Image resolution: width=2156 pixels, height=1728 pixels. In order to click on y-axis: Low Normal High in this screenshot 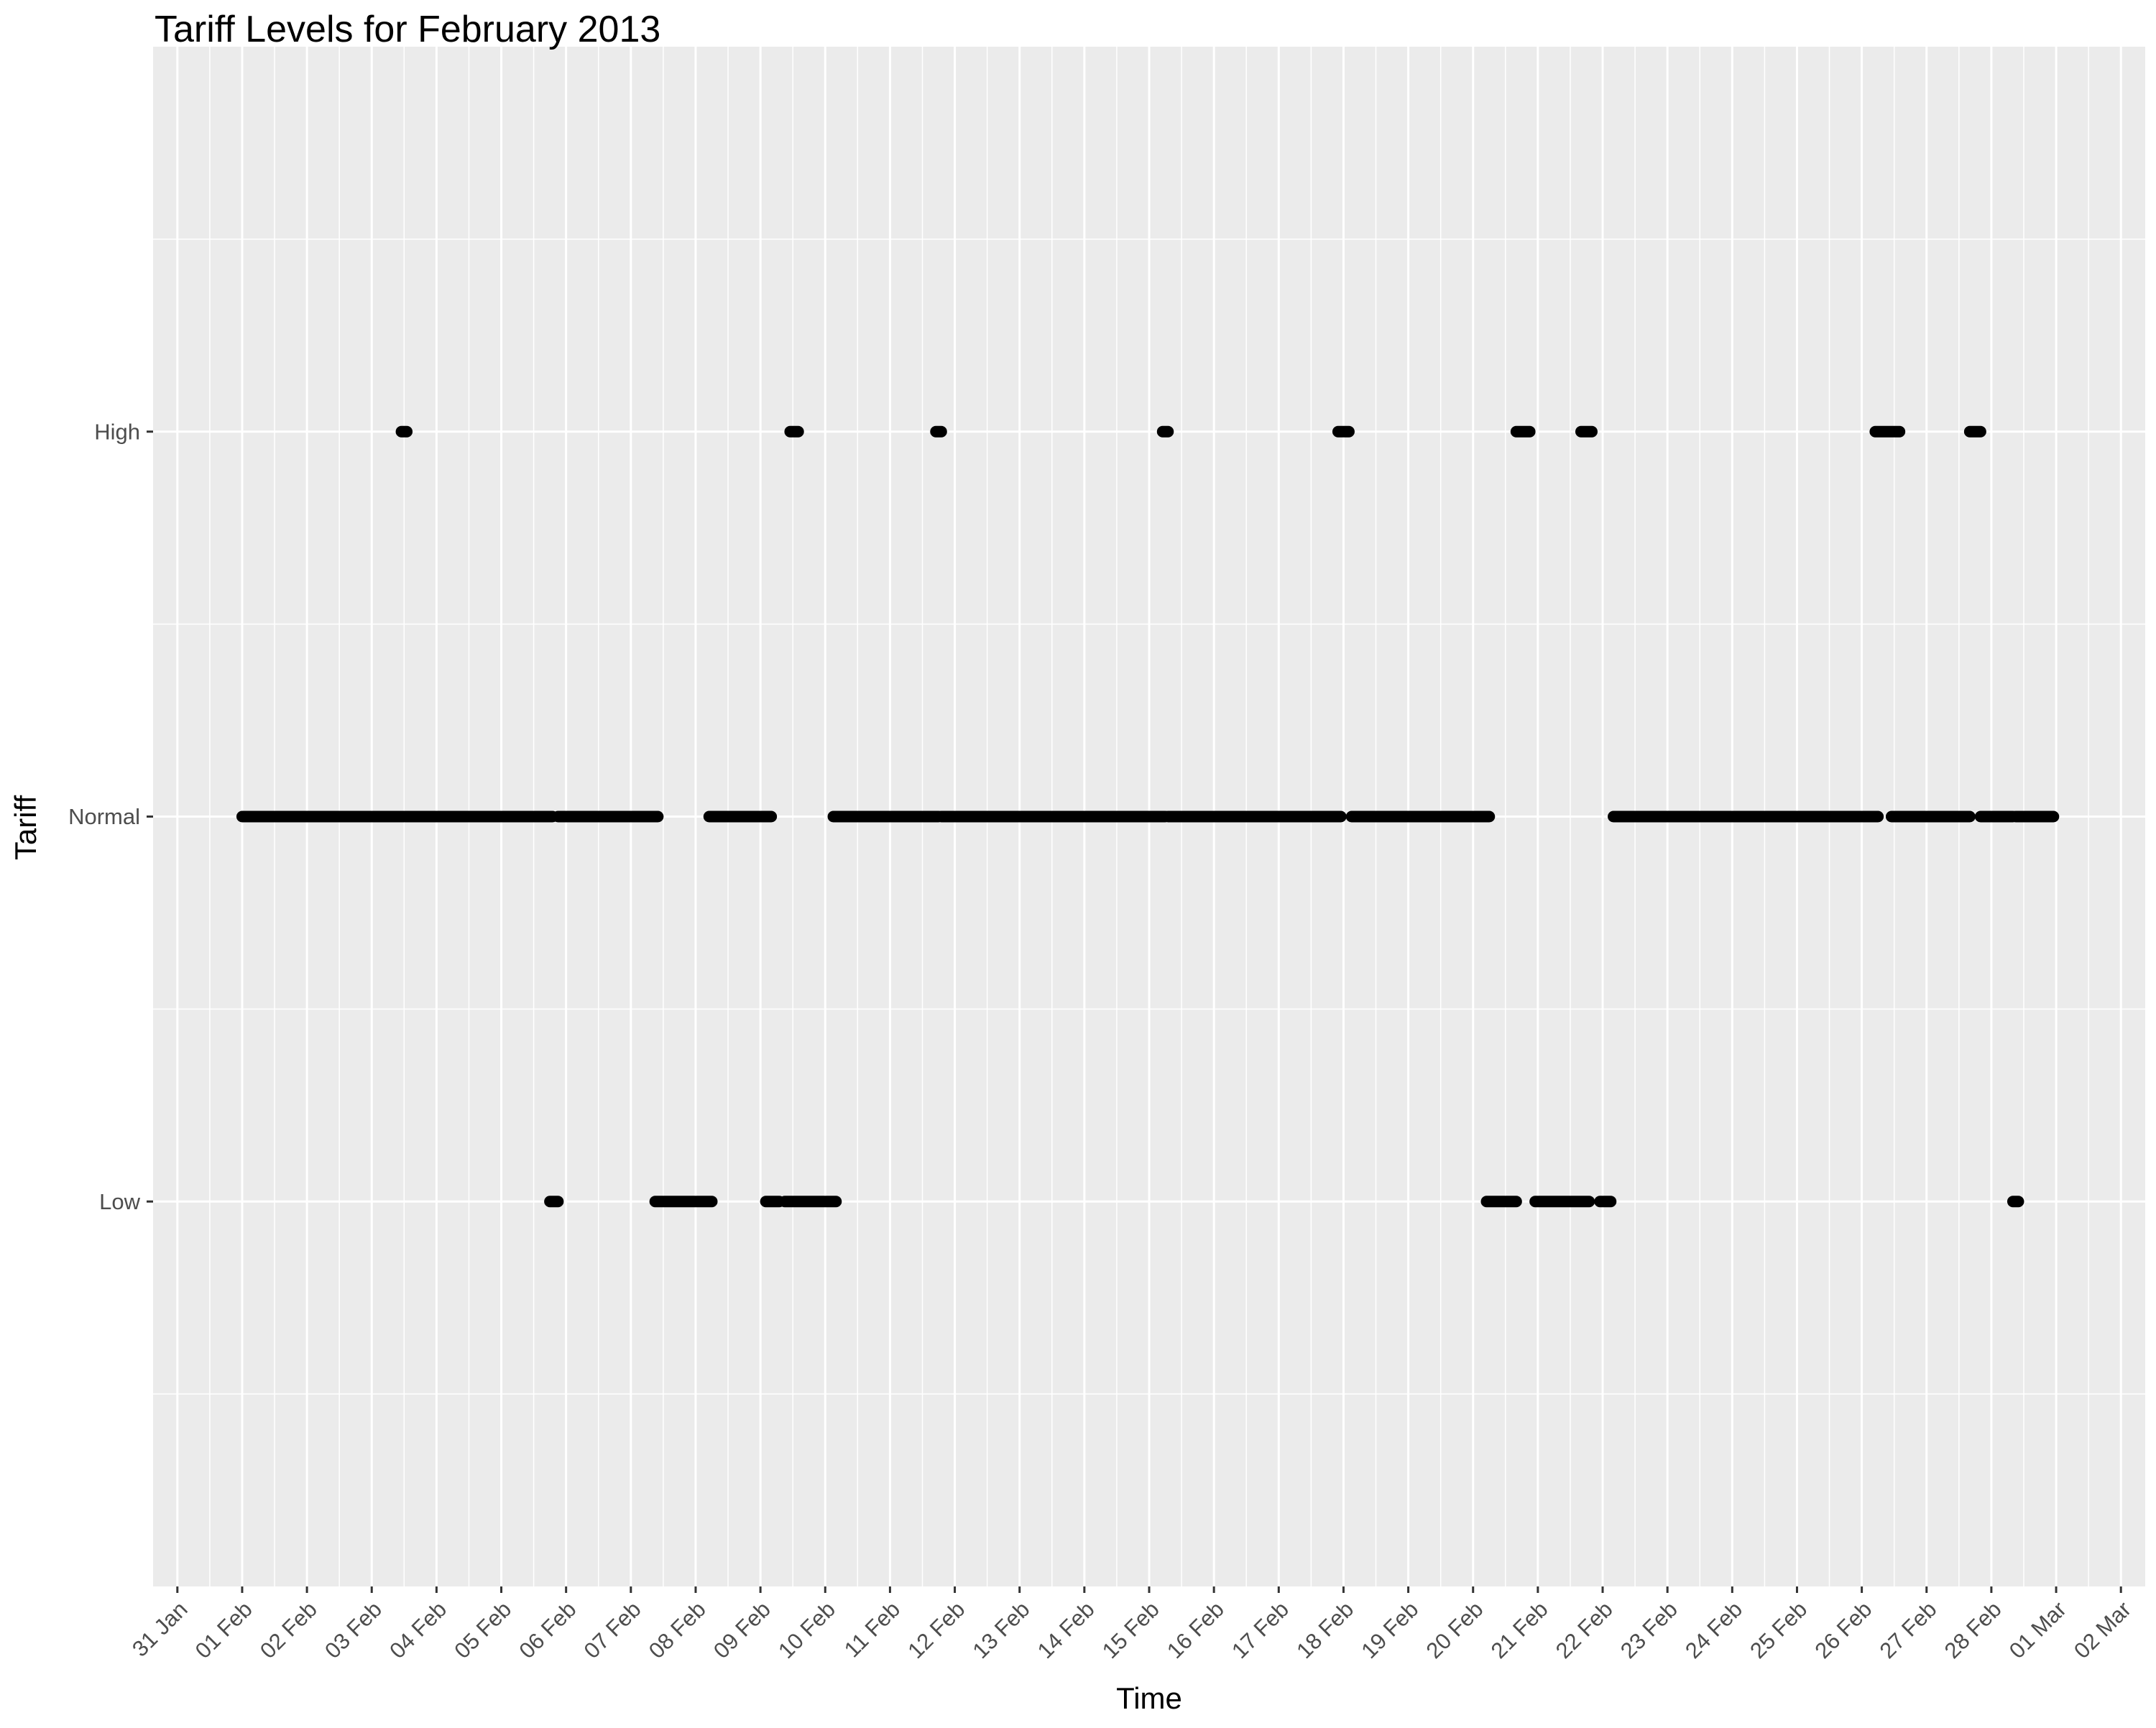, I will do `click(111, 817)`.